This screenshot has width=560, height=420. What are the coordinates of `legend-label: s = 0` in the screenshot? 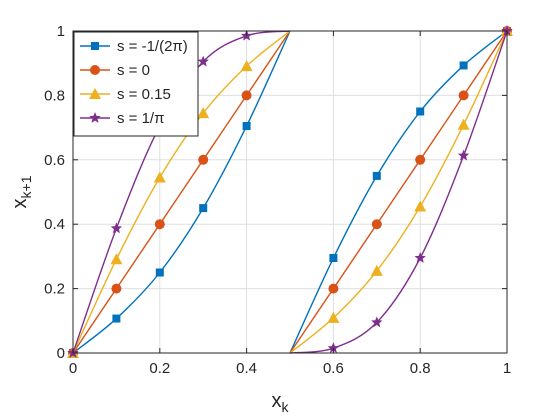 It's located at (133, 70).